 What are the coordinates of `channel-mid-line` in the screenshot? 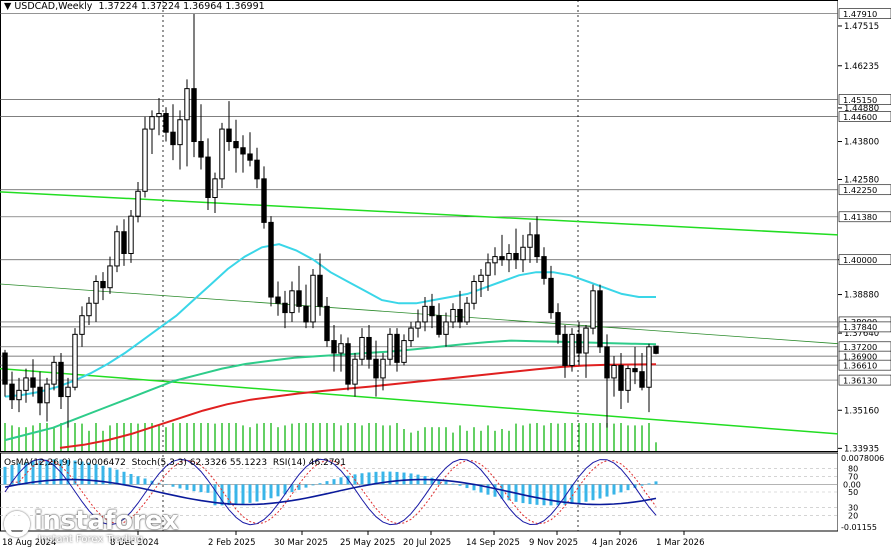 It's located at (419, 314).